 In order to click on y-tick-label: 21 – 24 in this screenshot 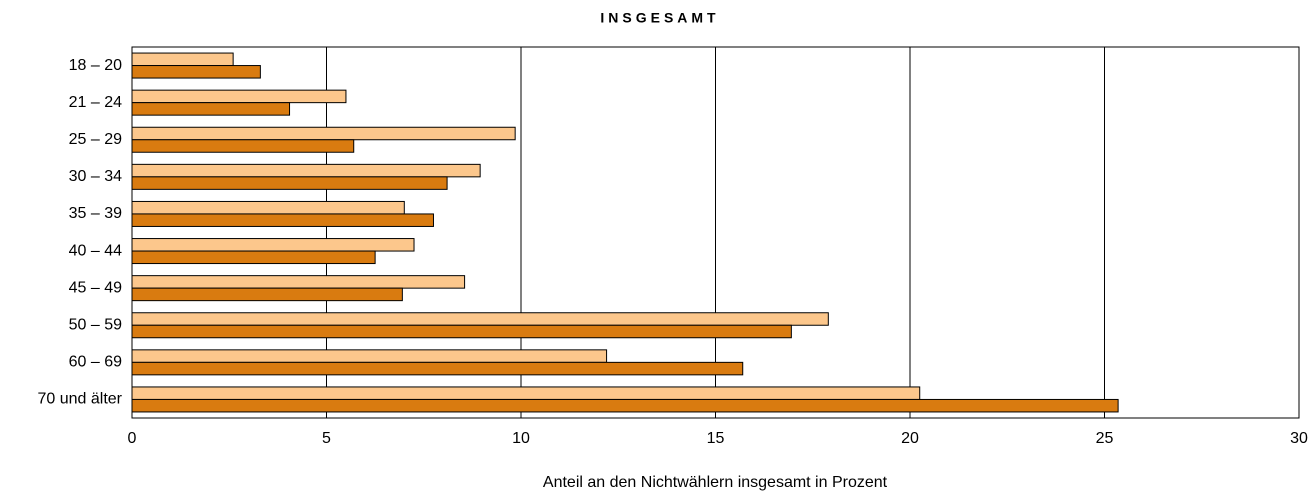, I will do `click(95, 102)`.